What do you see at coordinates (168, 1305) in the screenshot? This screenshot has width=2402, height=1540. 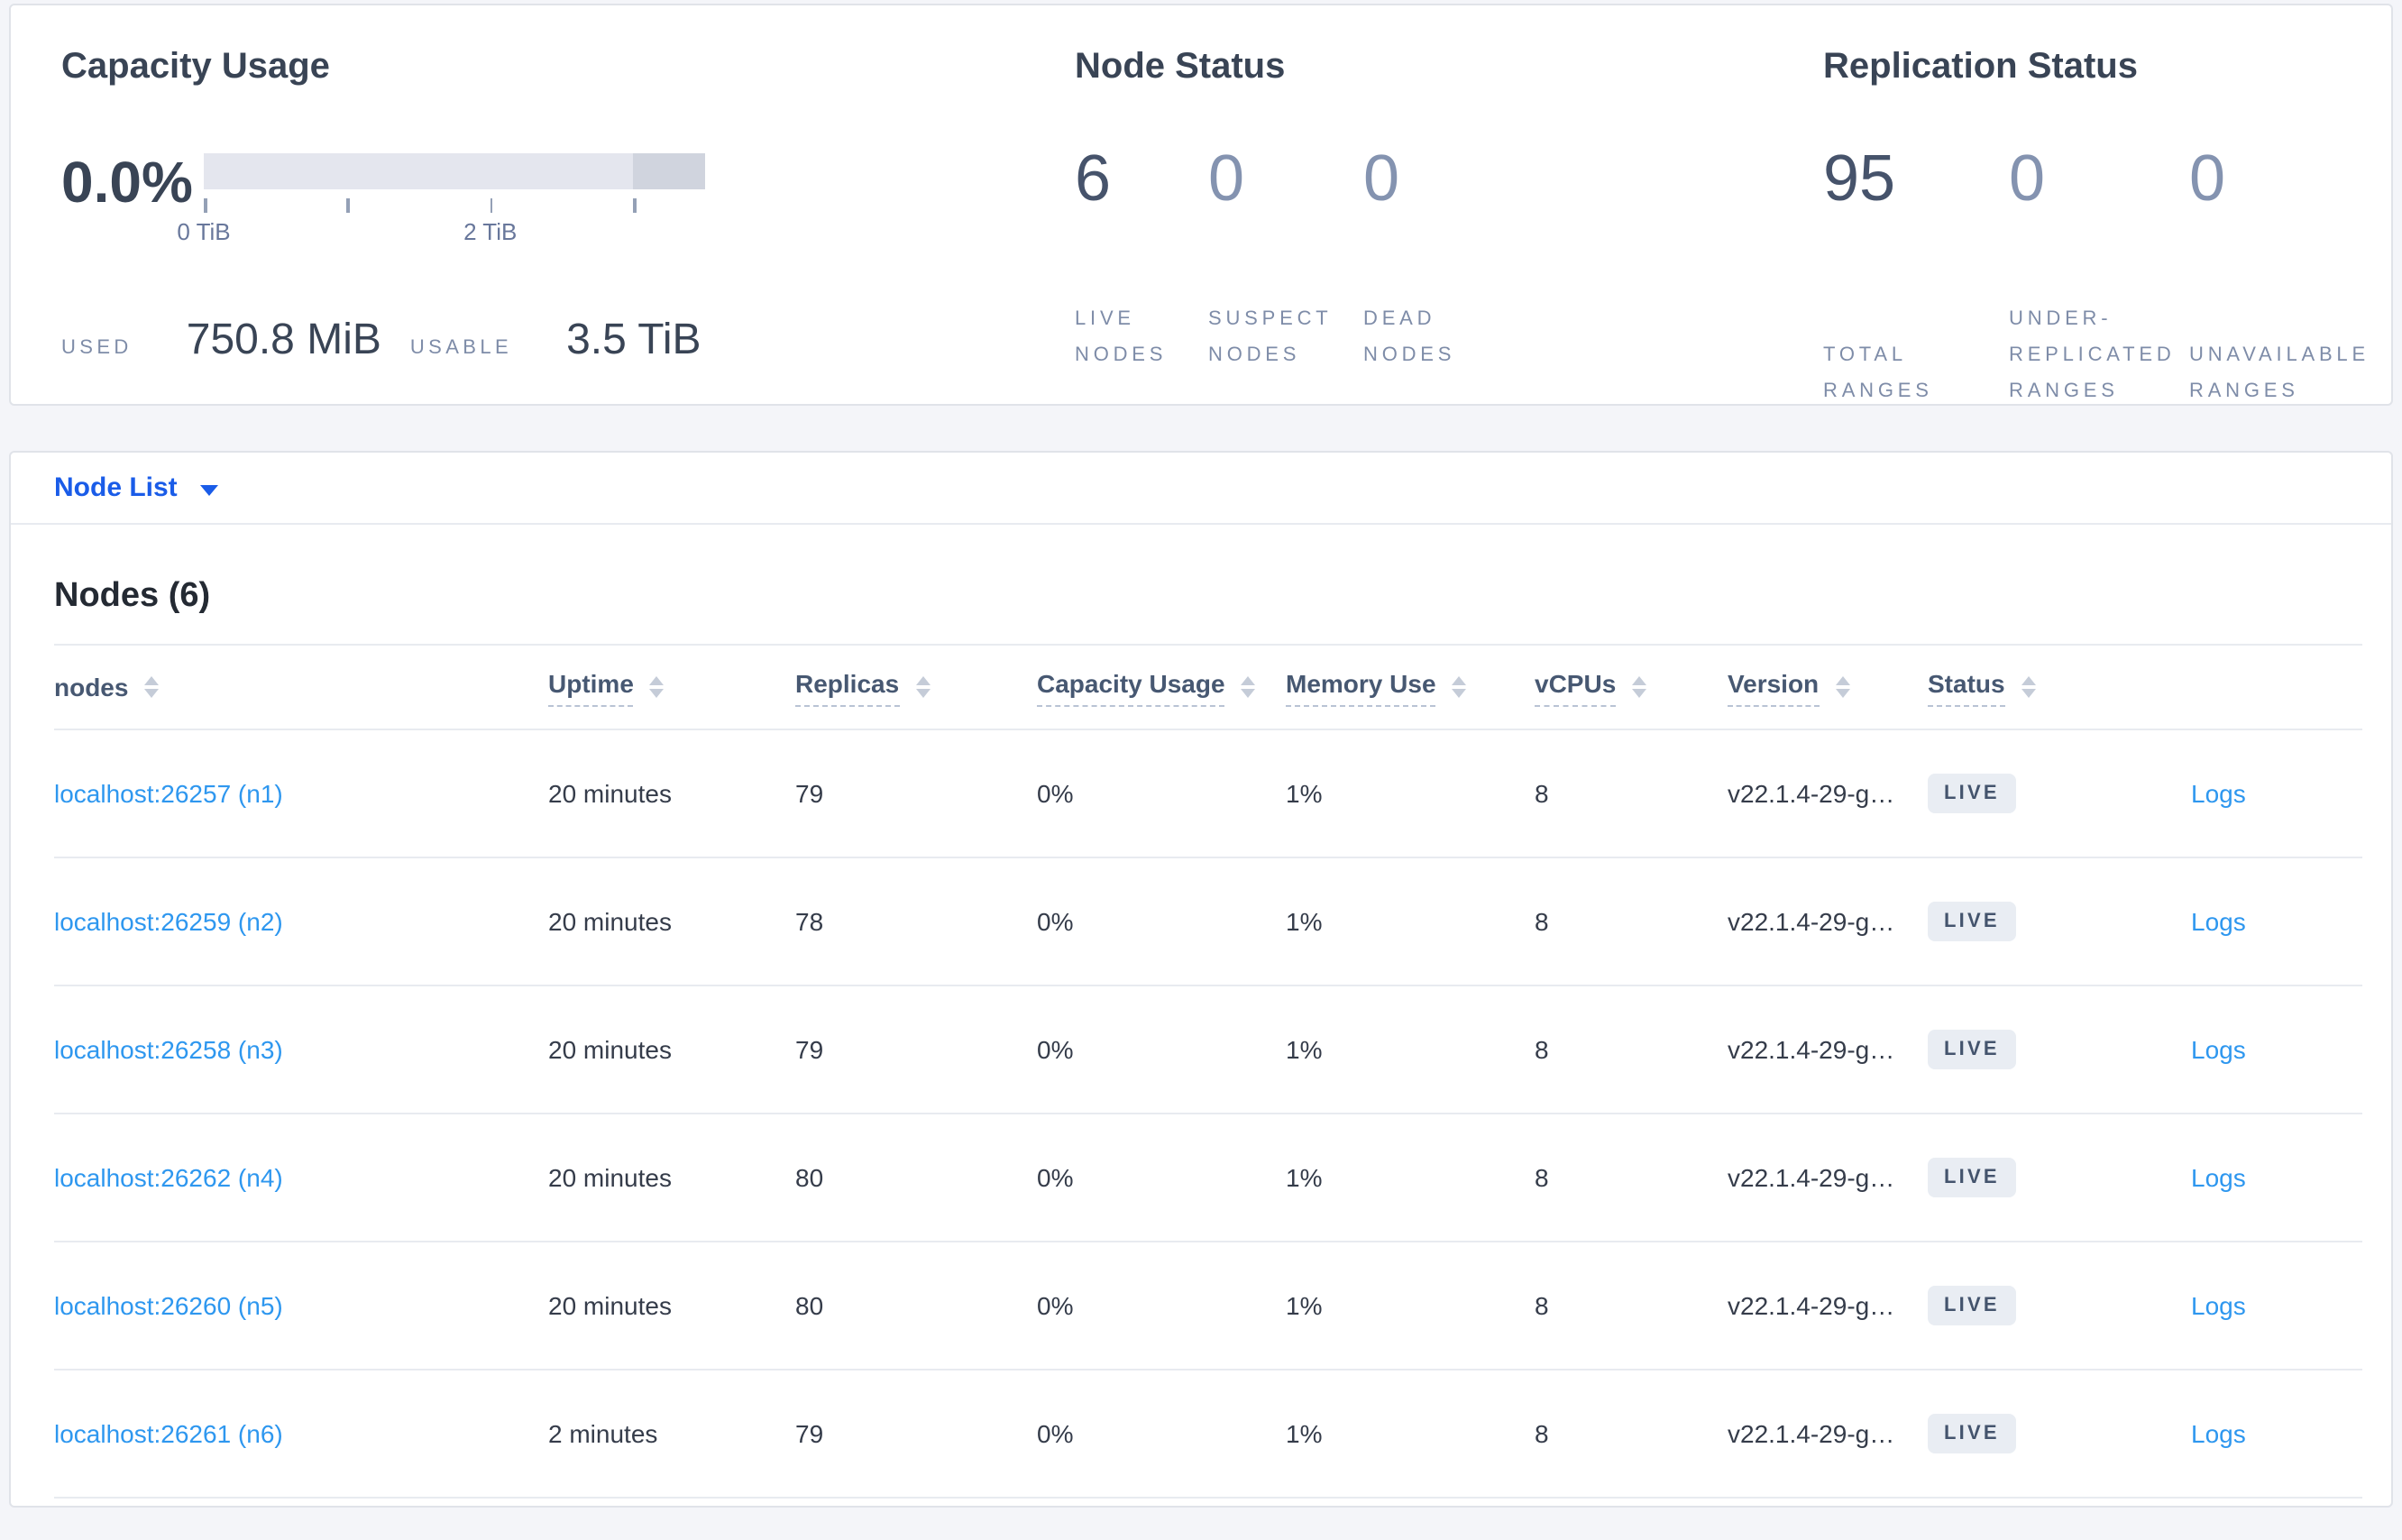 I see `node-link: localhost:26260 (n5)` at bounding box center [168, 1305].